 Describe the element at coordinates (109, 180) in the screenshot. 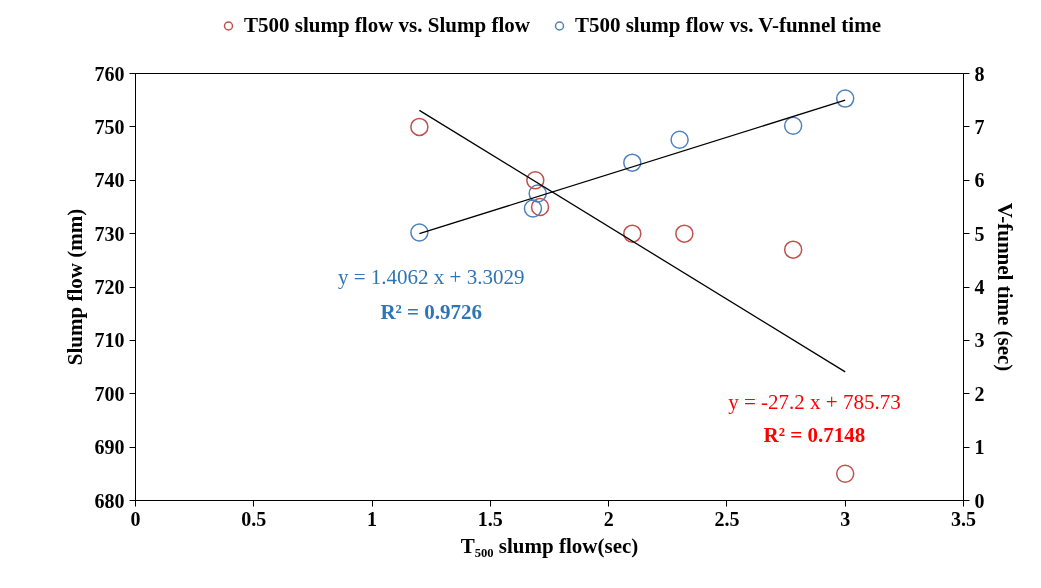

I see `y-tick-label: 740` at that location.